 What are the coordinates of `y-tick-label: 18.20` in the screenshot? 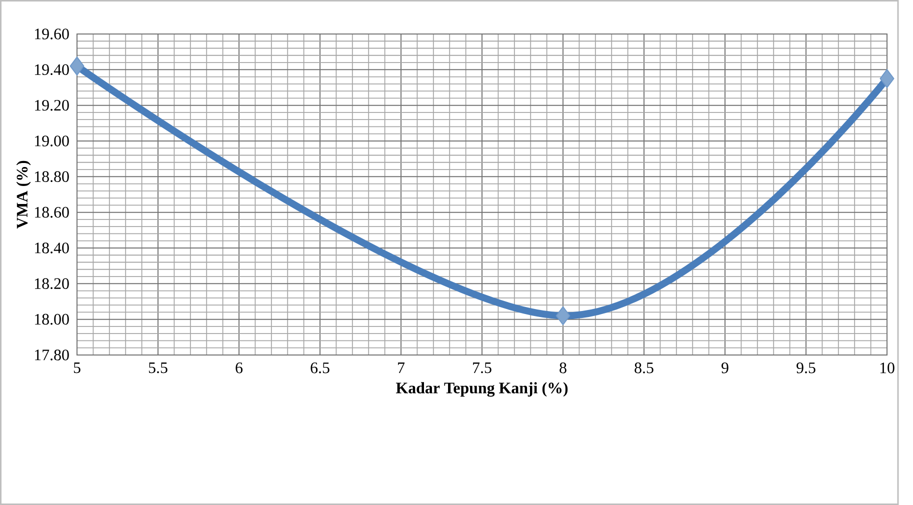 It's located at (52, 284).